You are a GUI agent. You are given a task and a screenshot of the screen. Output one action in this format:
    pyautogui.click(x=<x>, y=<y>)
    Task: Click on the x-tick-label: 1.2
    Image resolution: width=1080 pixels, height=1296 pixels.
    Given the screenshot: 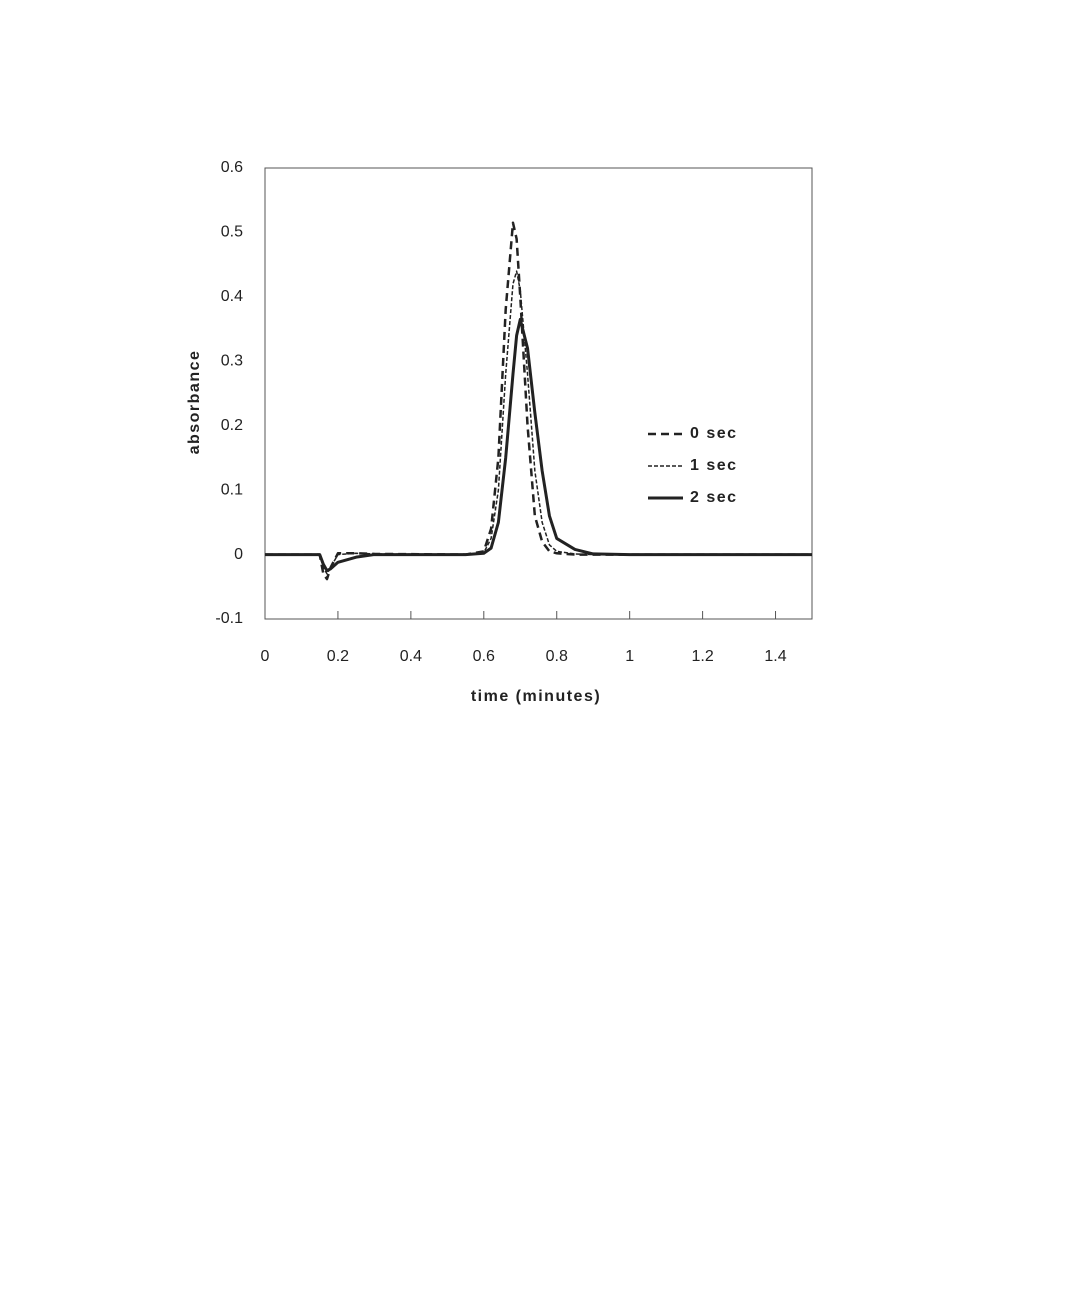 What is the action you would take?
    pyautogui.click(x=702, y=656)
    